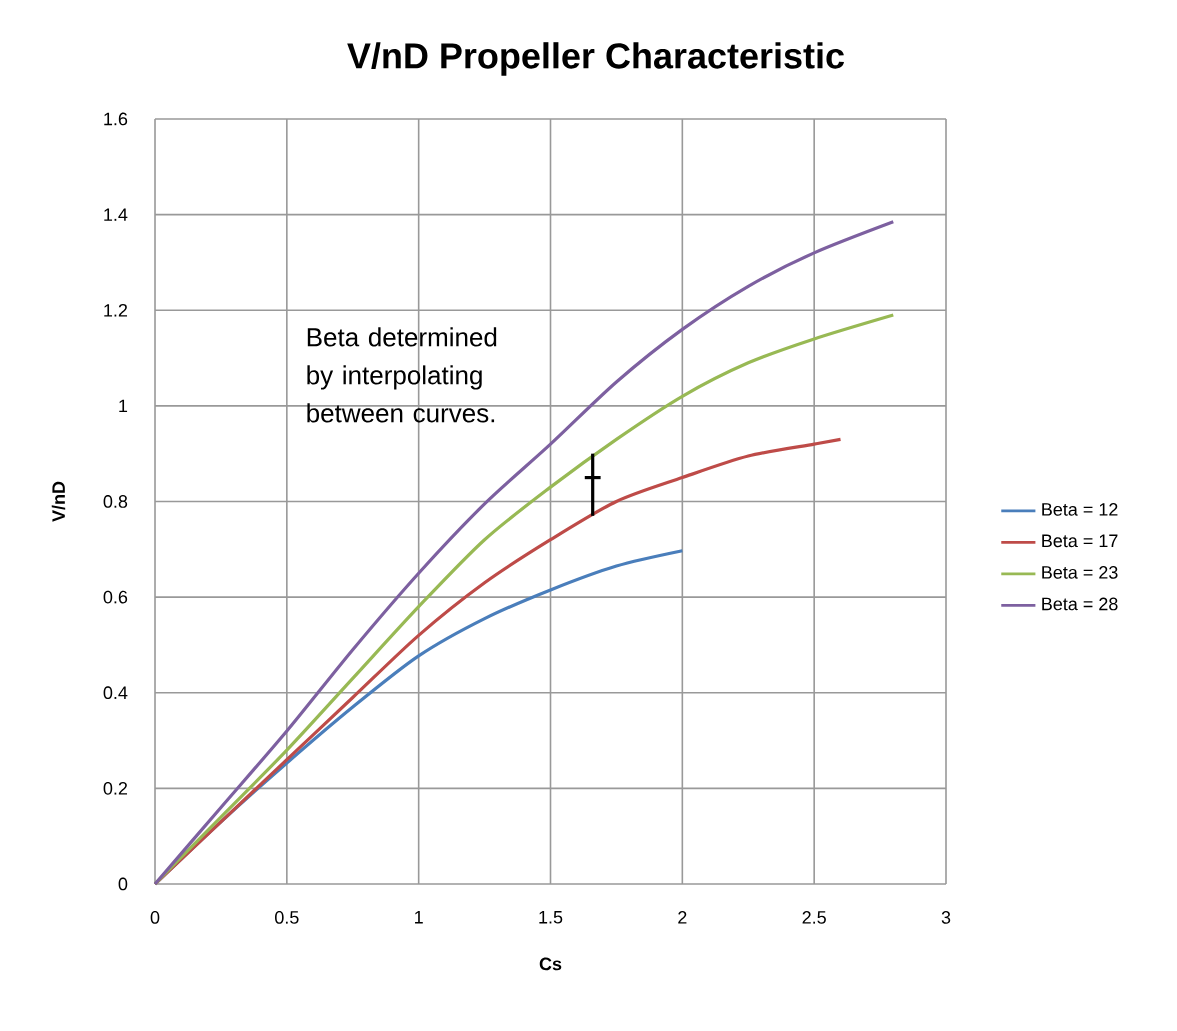 The height and width of the screenshot is (1031, 1177). Describe the element at coordinates (814, 917) in the screenshot. I see `x-tick-label: 2.5` at that location.